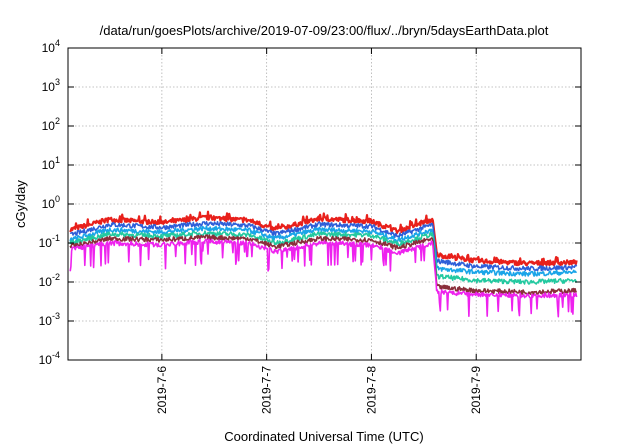  I want to click on x-axis-label: Coordinated Universal Time (UTC), so click(323, 436).